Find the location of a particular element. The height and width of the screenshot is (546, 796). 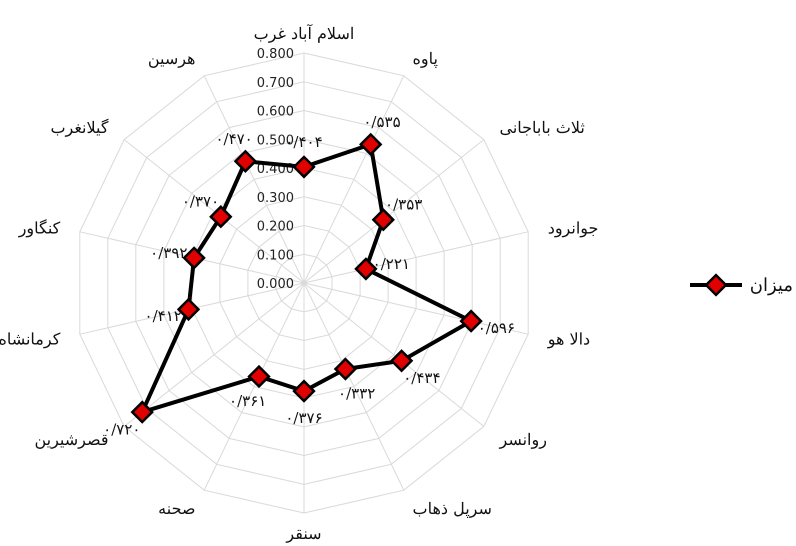

category-label: روانسر is located at coordinates (523, 439).